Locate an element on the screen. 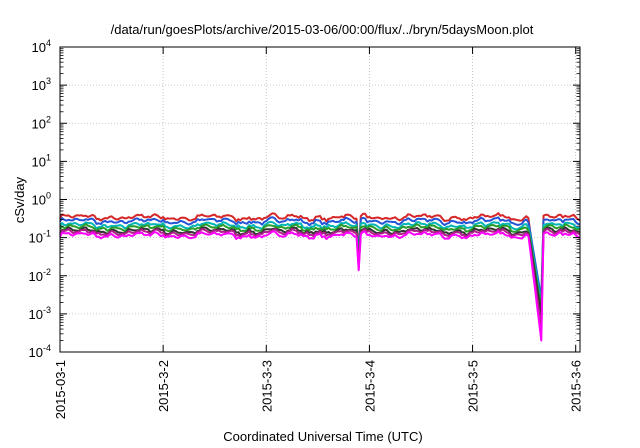 This screenshot has width=640, height=448. x-tick-label: 2015-3-4 is located at coordinates (369, 386).